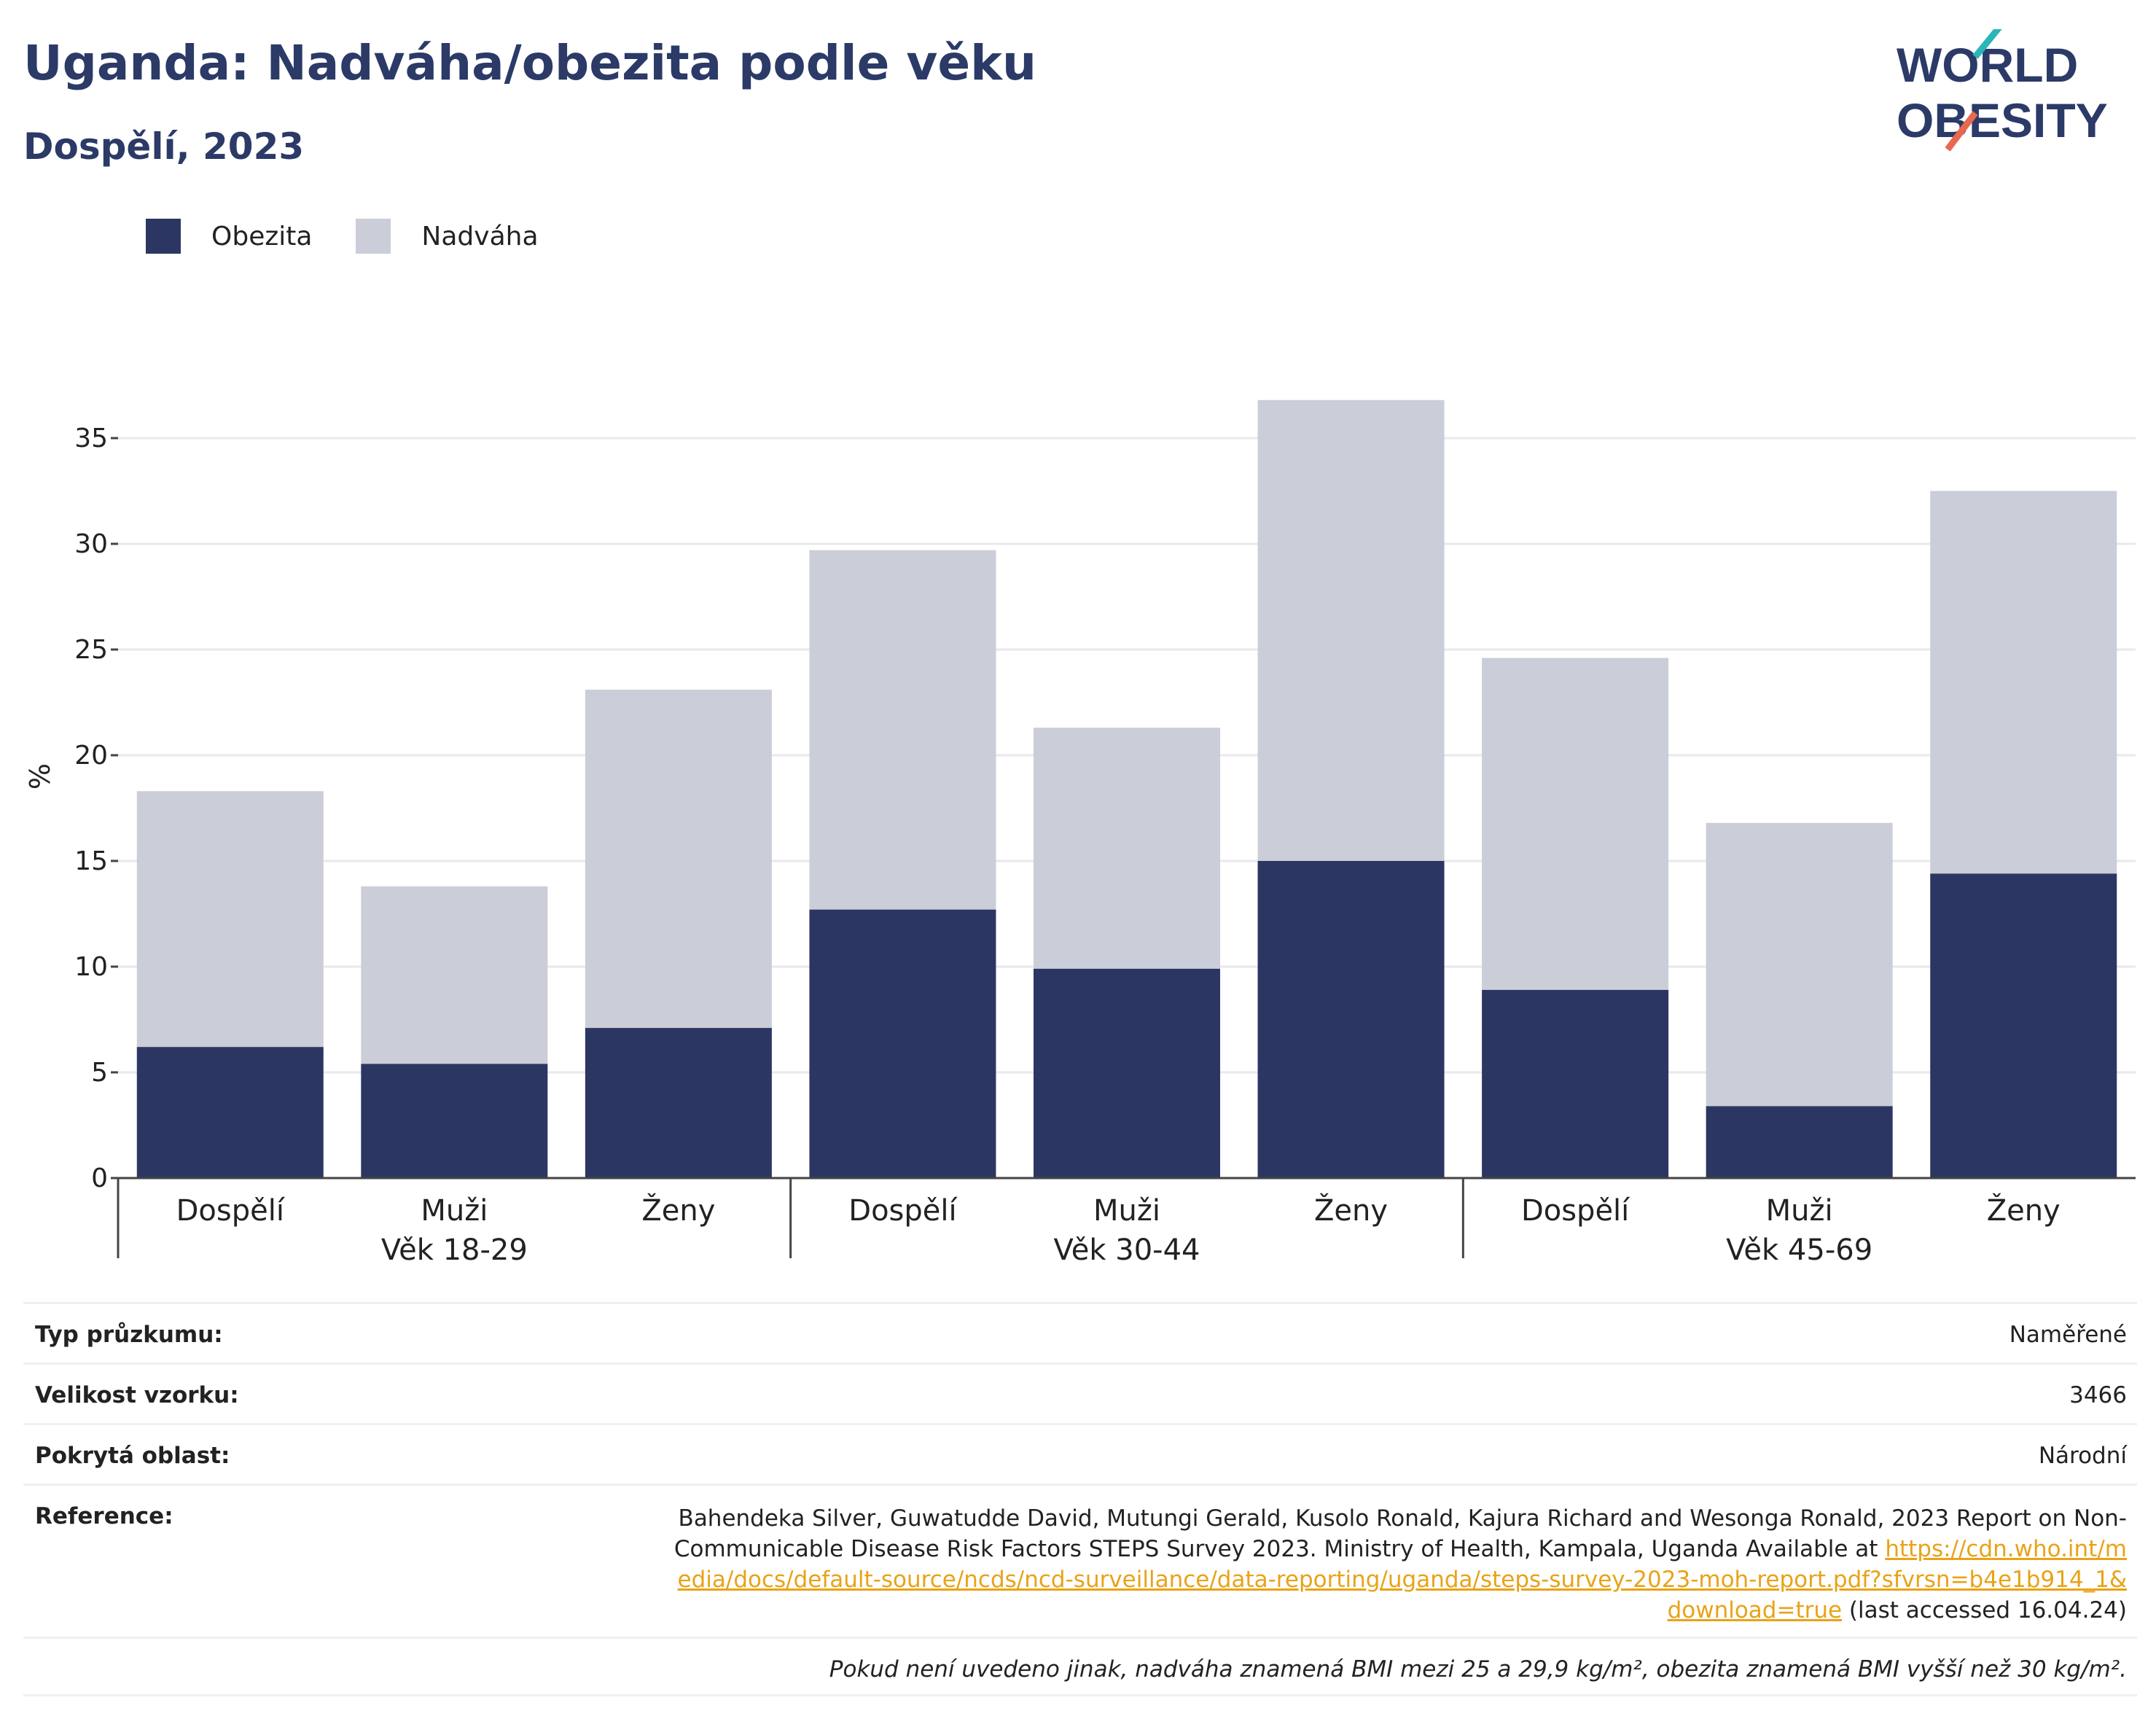 The width and height of the screenshot is (2156, 1735). Describe the element at coordinates (262, 236) in the screenshot. I see `legend-label-obesity: Obezita` at that location.